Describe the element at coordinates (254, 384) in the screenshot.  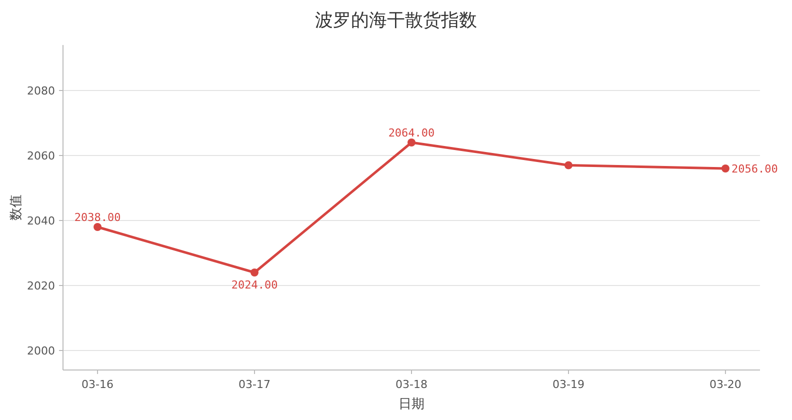
I see `x-tick-label: 03-17` at that location.